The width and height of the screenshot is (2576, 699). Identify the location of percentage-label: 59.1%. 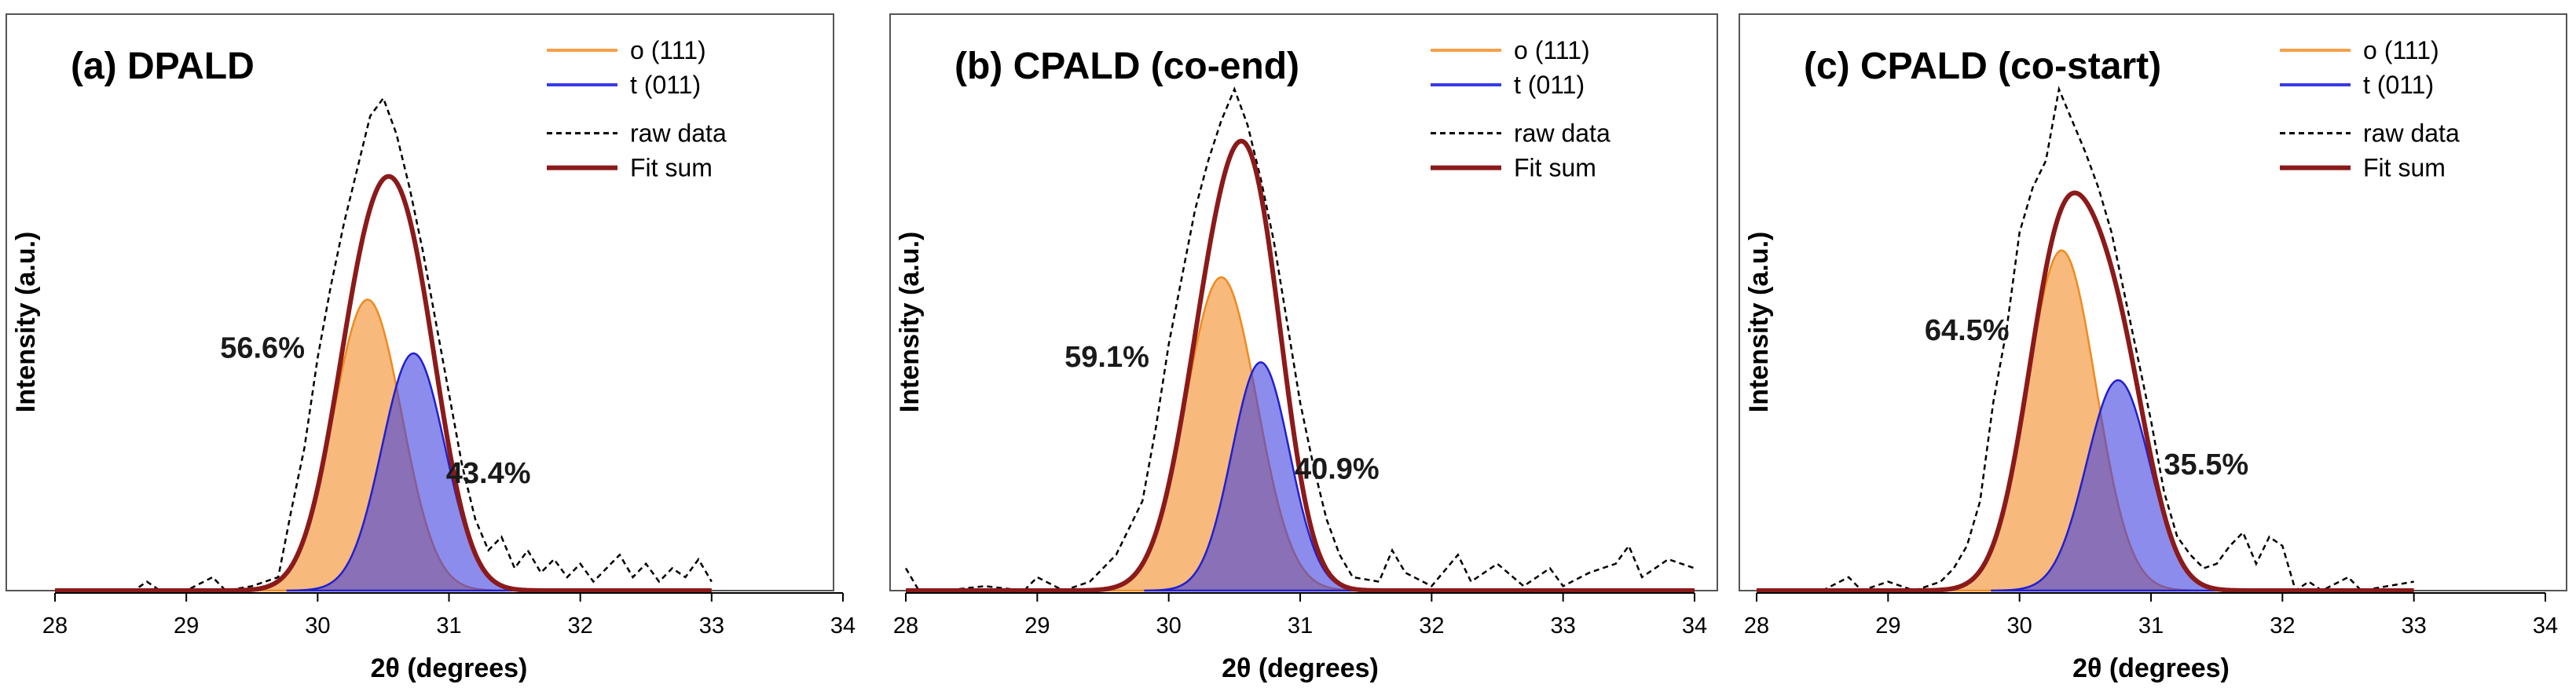
(1106, 357).